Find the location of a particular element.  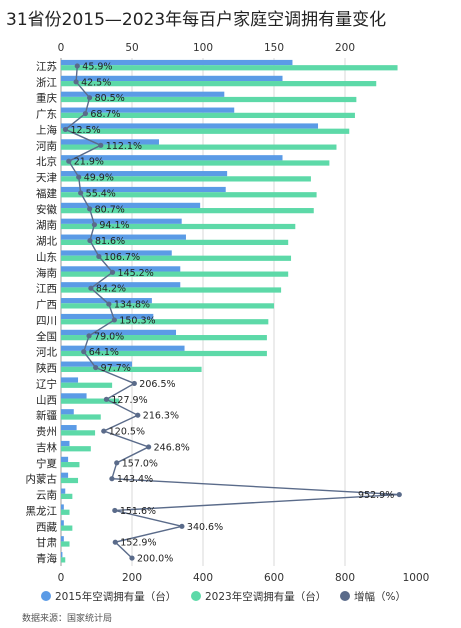

category-label: 辽宁 is located at coordinates (46, 383).